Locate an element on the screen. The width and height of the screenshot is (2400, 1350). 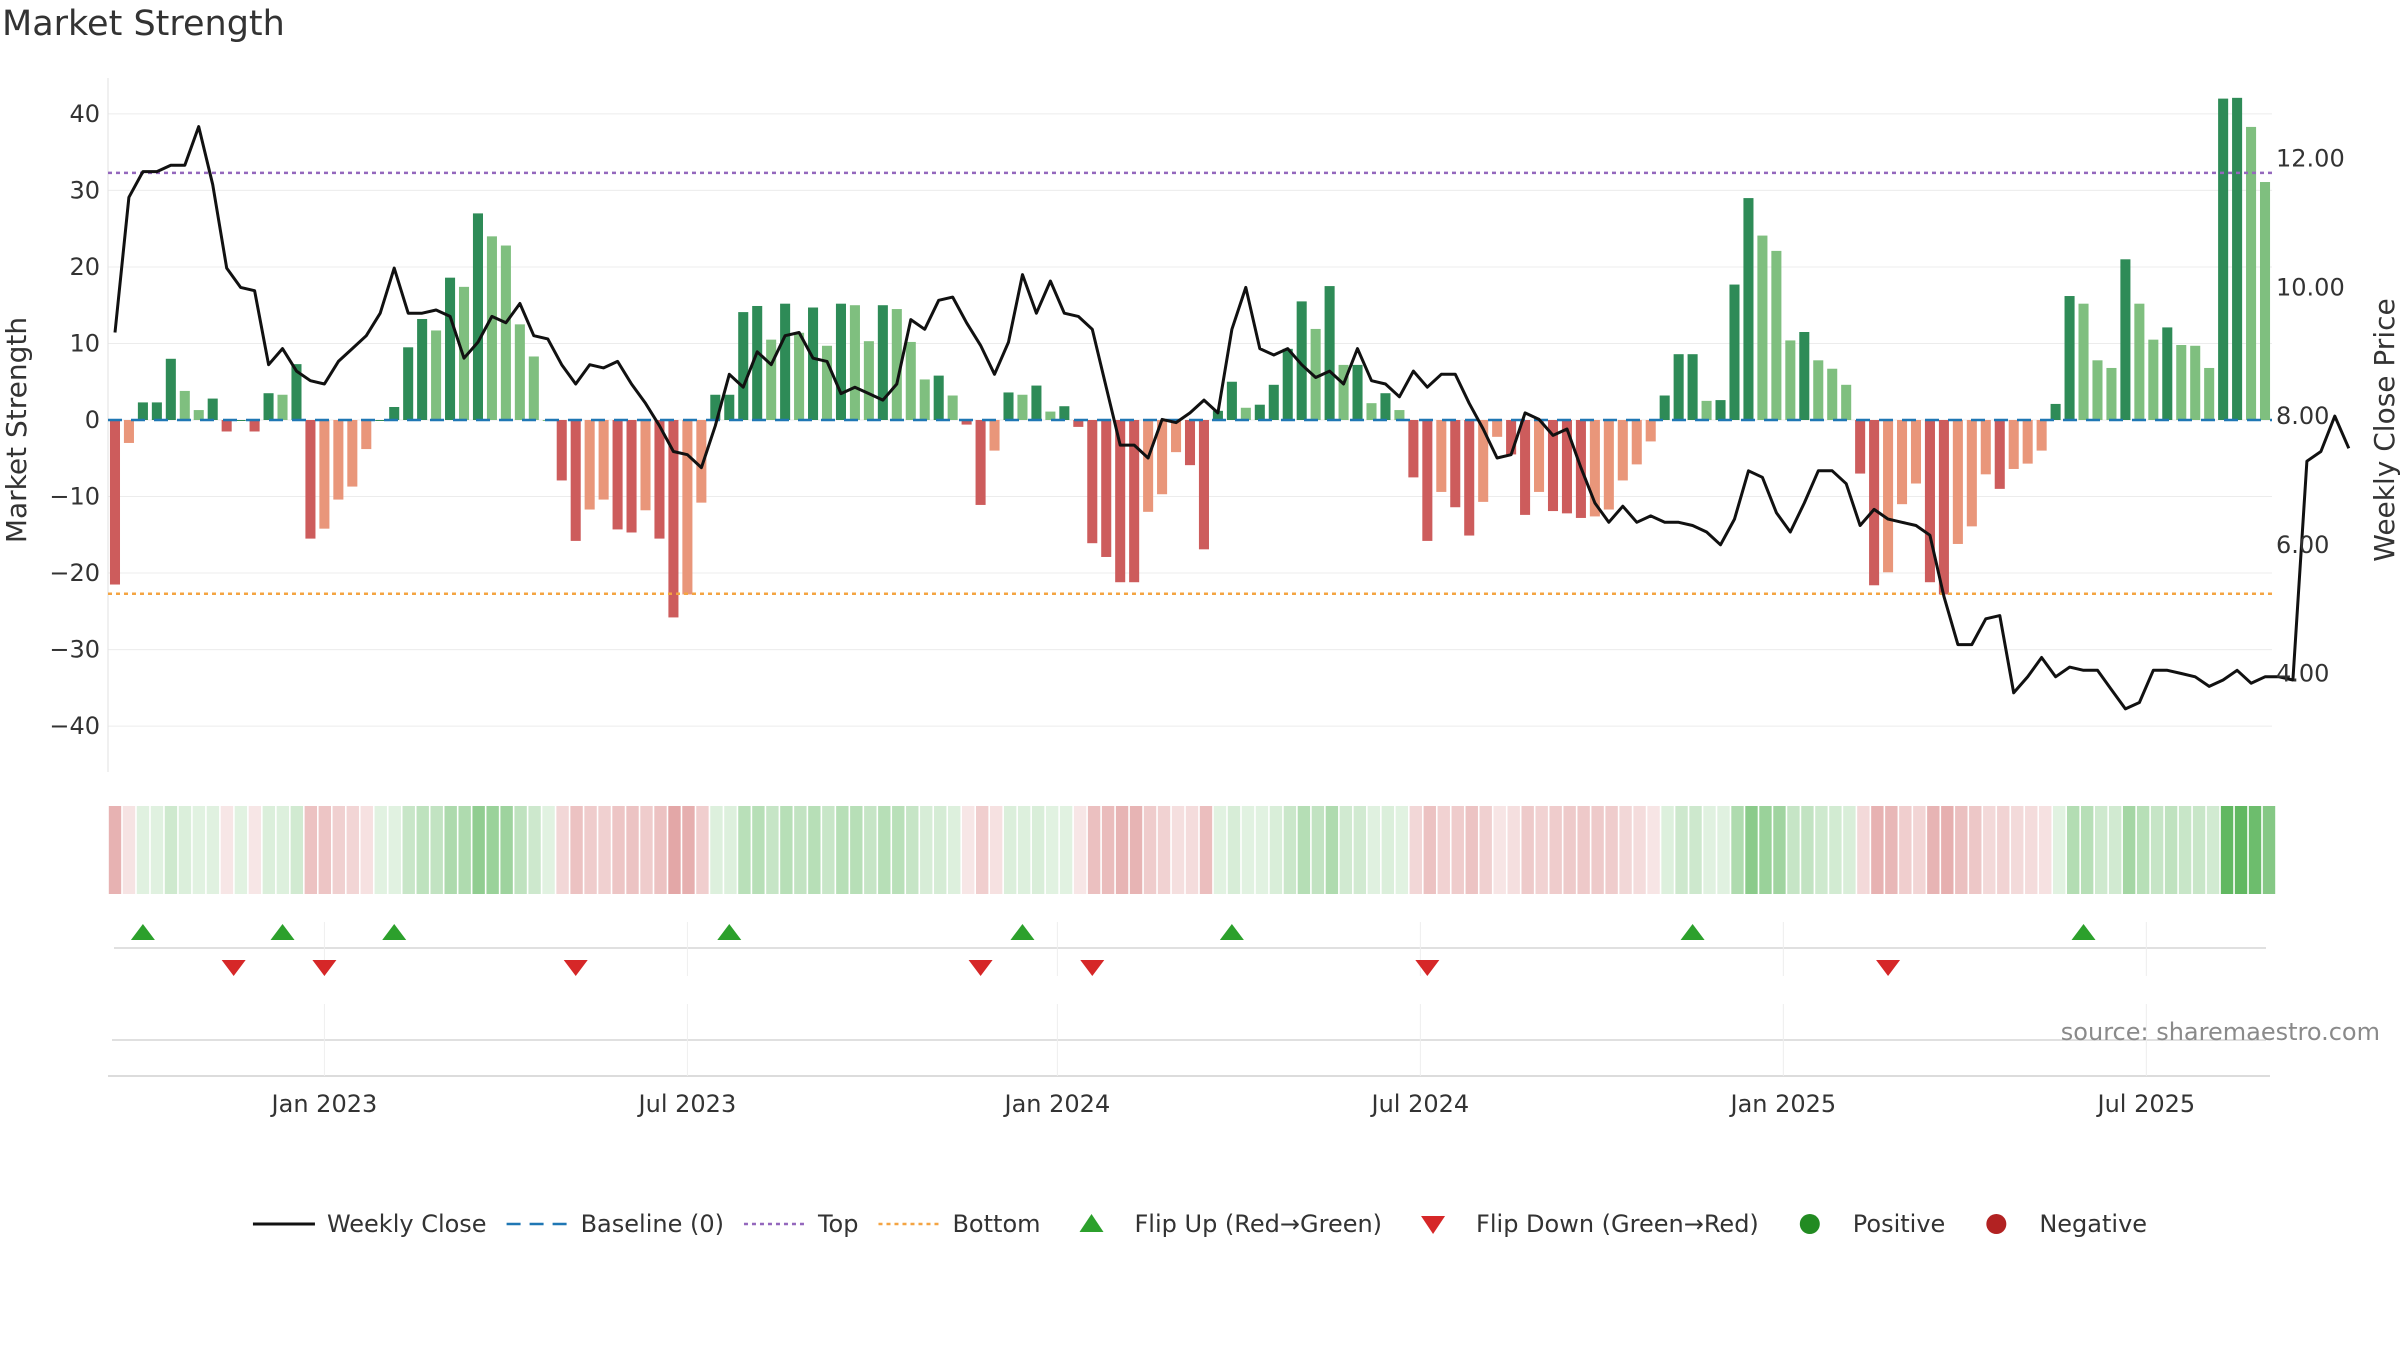
legend-item: Weekly Close is located at coordinates (369, 1224).